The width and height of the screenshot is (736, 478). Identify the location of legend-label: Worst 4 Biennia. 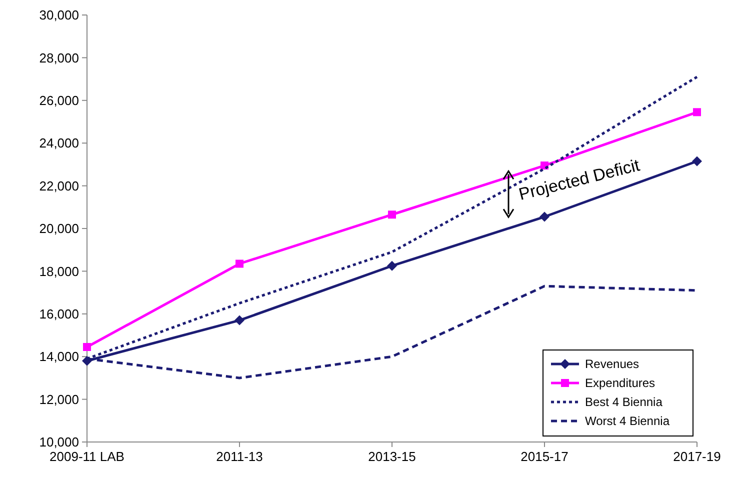
(627, 421).